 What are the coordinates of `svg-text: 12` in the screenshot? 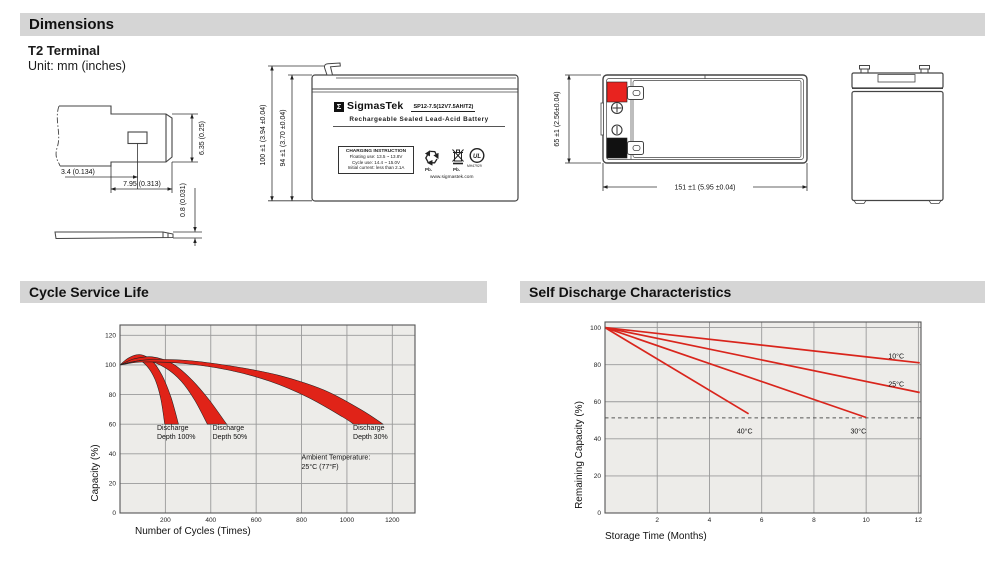 It's located at (919, 520).